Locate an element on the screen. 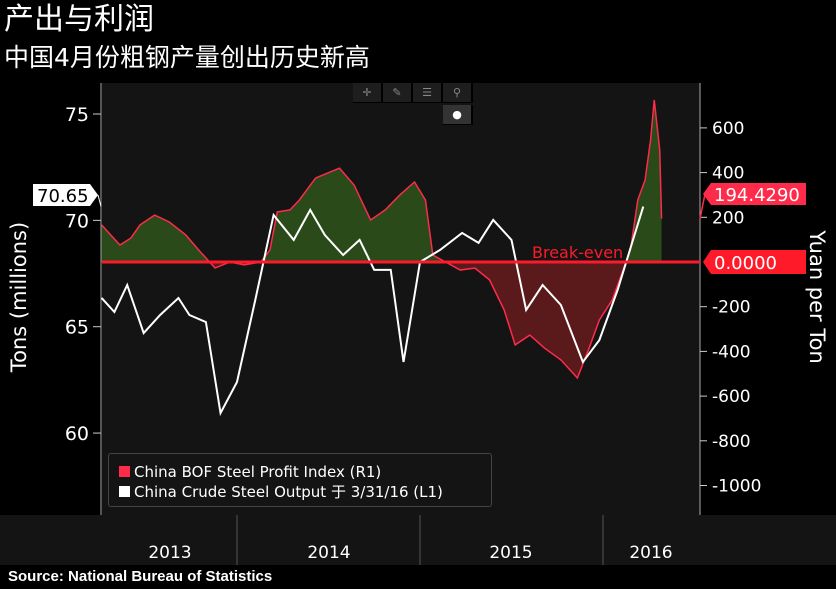  last-profit-tag is located at coordinates (754, 194).